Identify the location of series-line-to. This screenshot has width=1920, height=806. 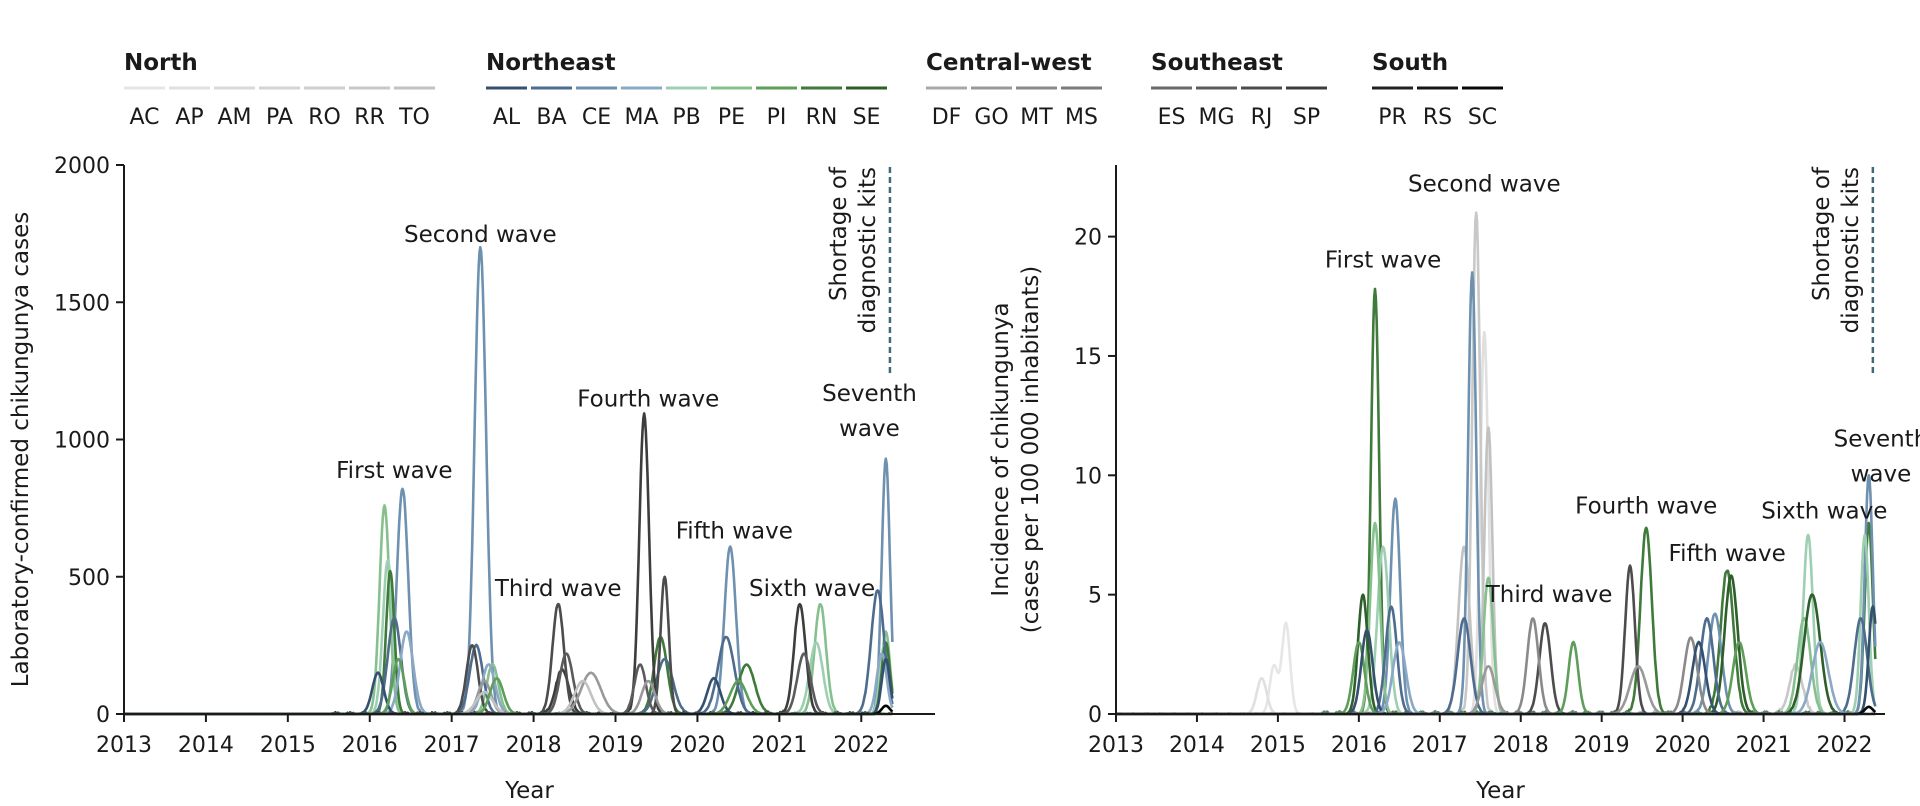
(508, 697).